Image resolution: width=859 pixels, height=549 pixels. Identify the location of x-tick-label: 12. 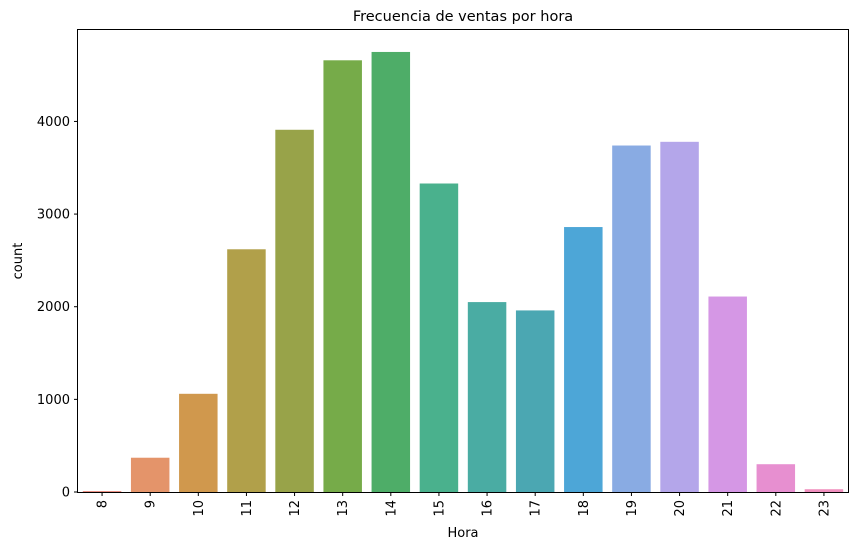
(295, 508).